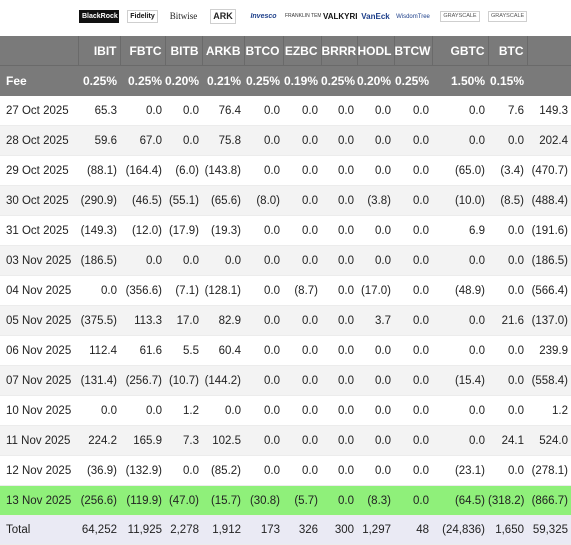 The image size is (571, 545). I want to click on fee-bitb: 0.20%, so click(183, 80).